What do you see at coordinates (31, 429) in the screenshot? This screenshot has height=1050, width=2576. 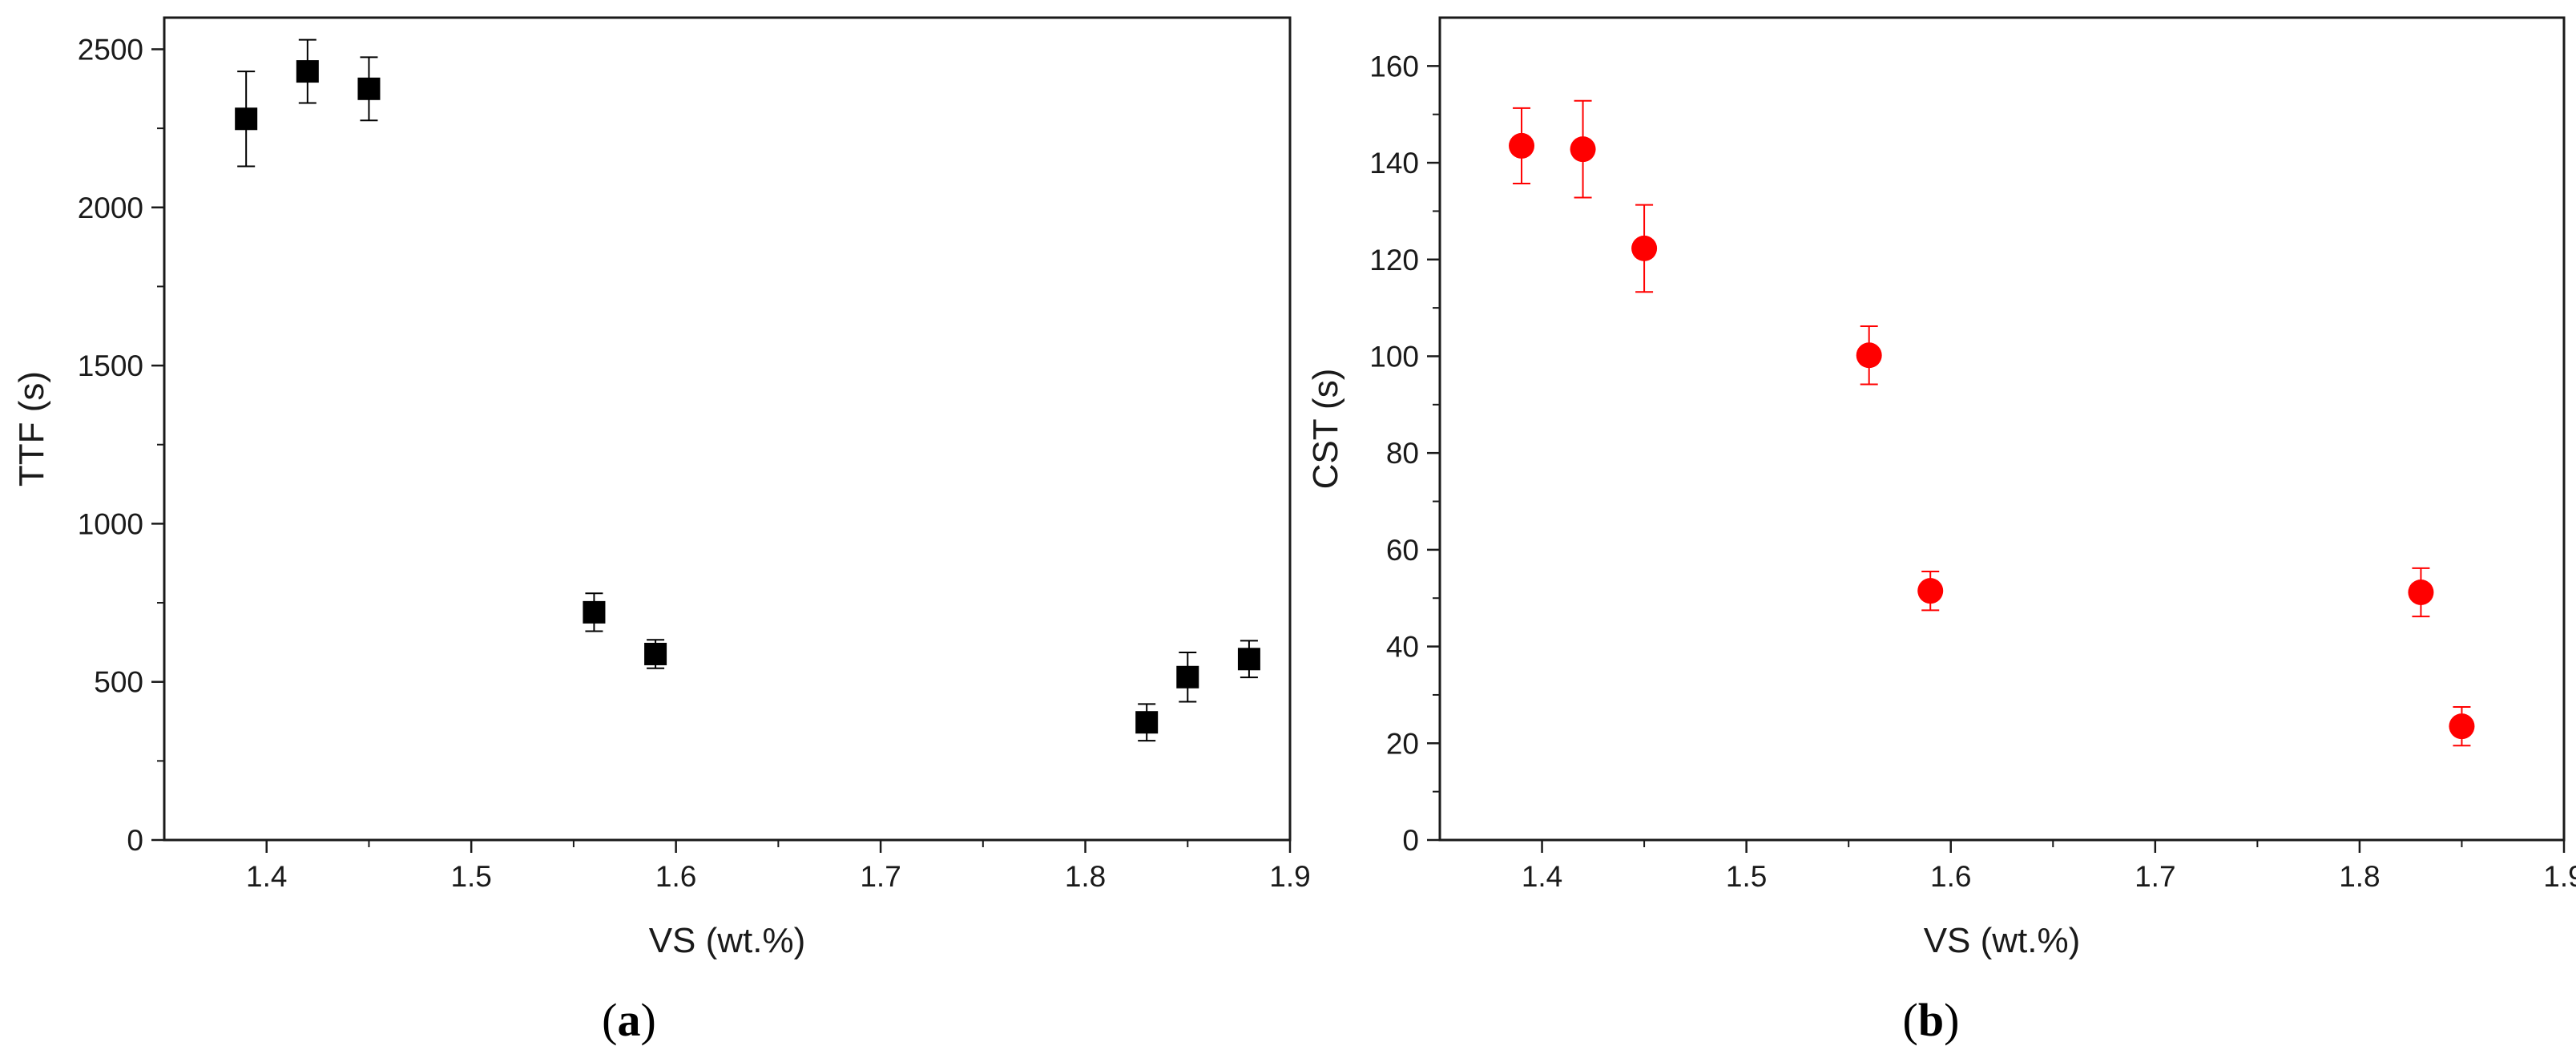 I see `y-axis-title: TTF (s)` at bounding box center [31, 429].